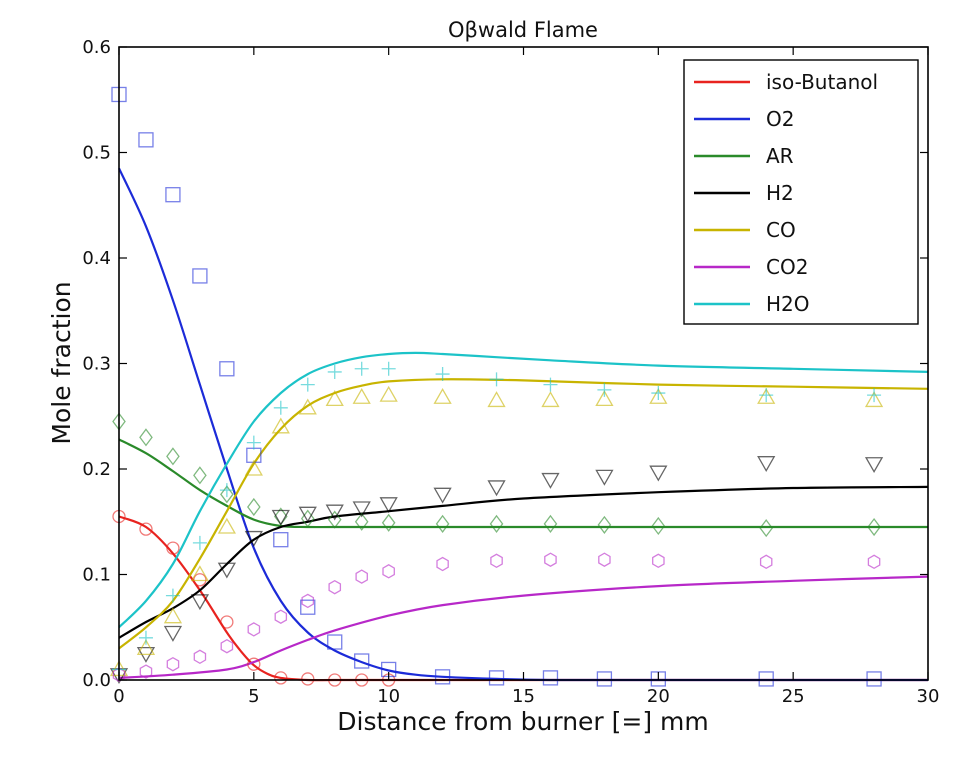  Describe the element at coordinates (780, 119) in the screenshot. I see `legend-label-o2: O2` at that location.